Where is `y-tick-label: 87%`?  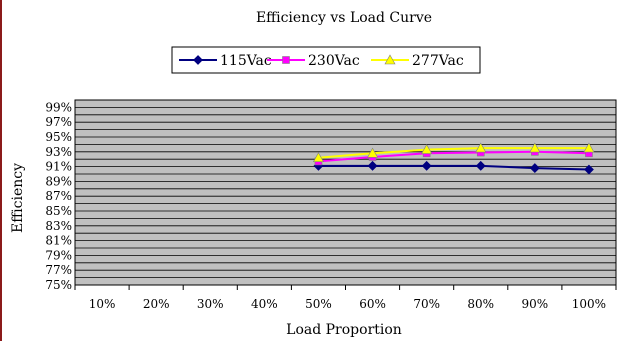 y-tick-label: 87% is located at coordinates (58, 196).